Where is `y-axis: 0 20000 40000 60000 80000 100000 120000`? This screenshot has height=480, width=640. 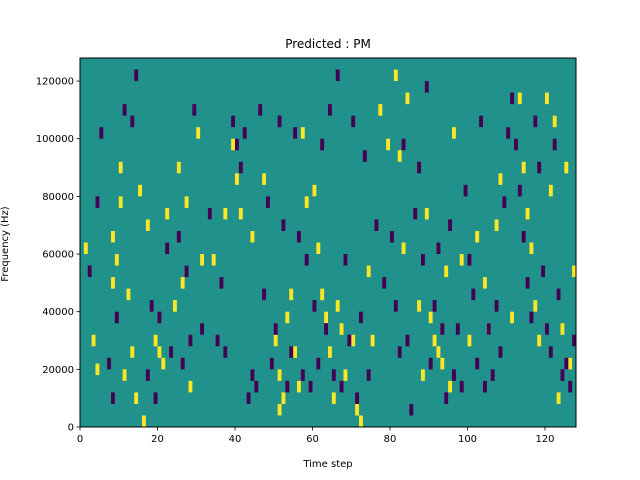 y-axis: 0 20000 40000 60000 80000 100000 120000 is located at coordinates (58, 255).